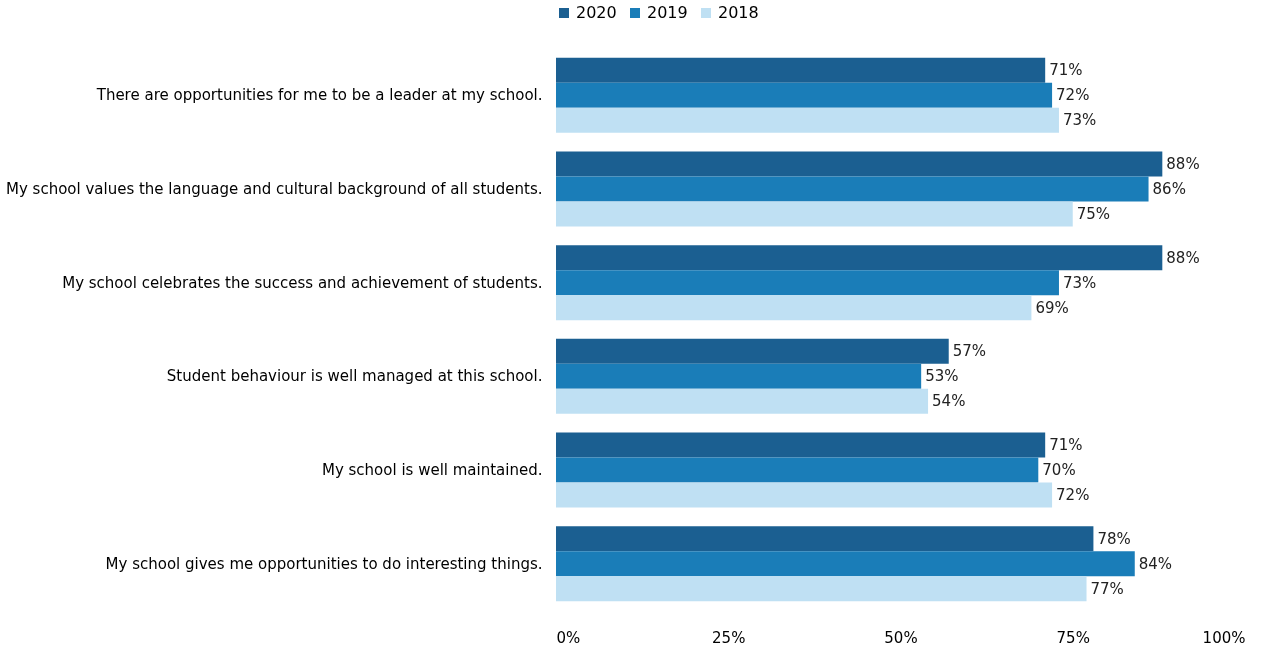  What do you see at coordinates (354, 376) in the screenshot?
I see `y-tick-label: Student behaviour is well managed at this school.` at bounding box center [354, 376].